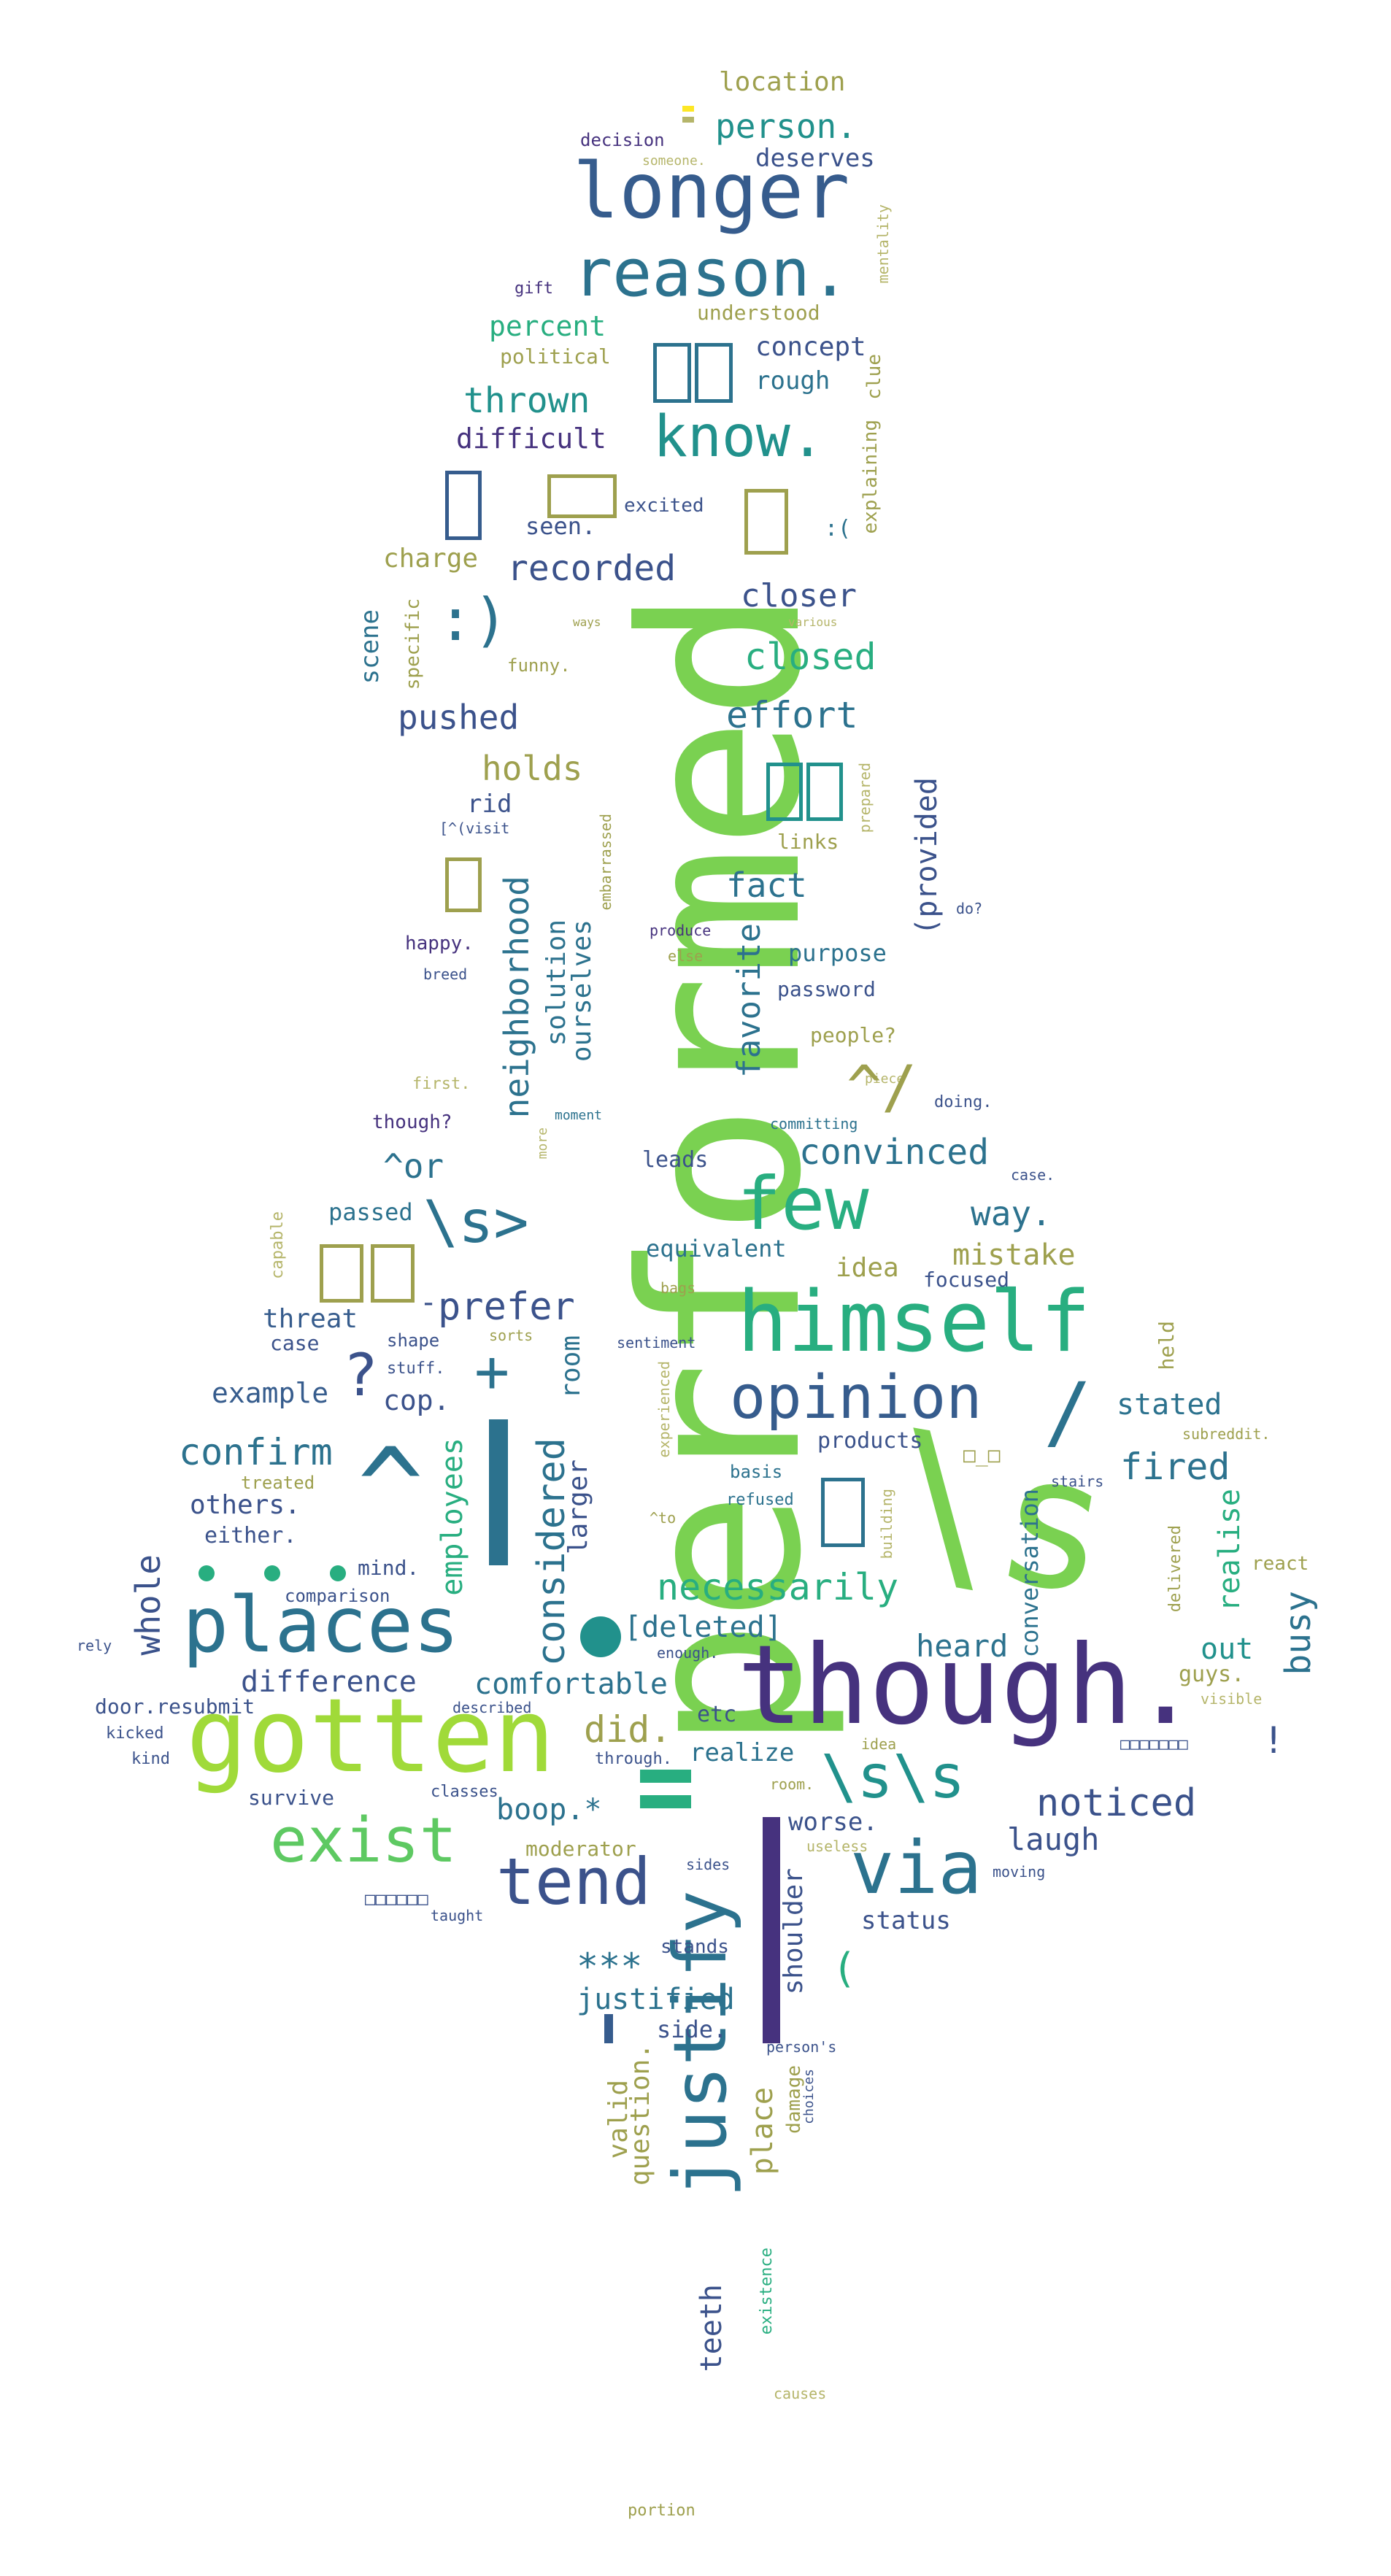 The width and height of the screenshot is (1391, 2576). Describe the element at coordinates (295, 1343) in the screenshot. I see `word-case: case` at that location.